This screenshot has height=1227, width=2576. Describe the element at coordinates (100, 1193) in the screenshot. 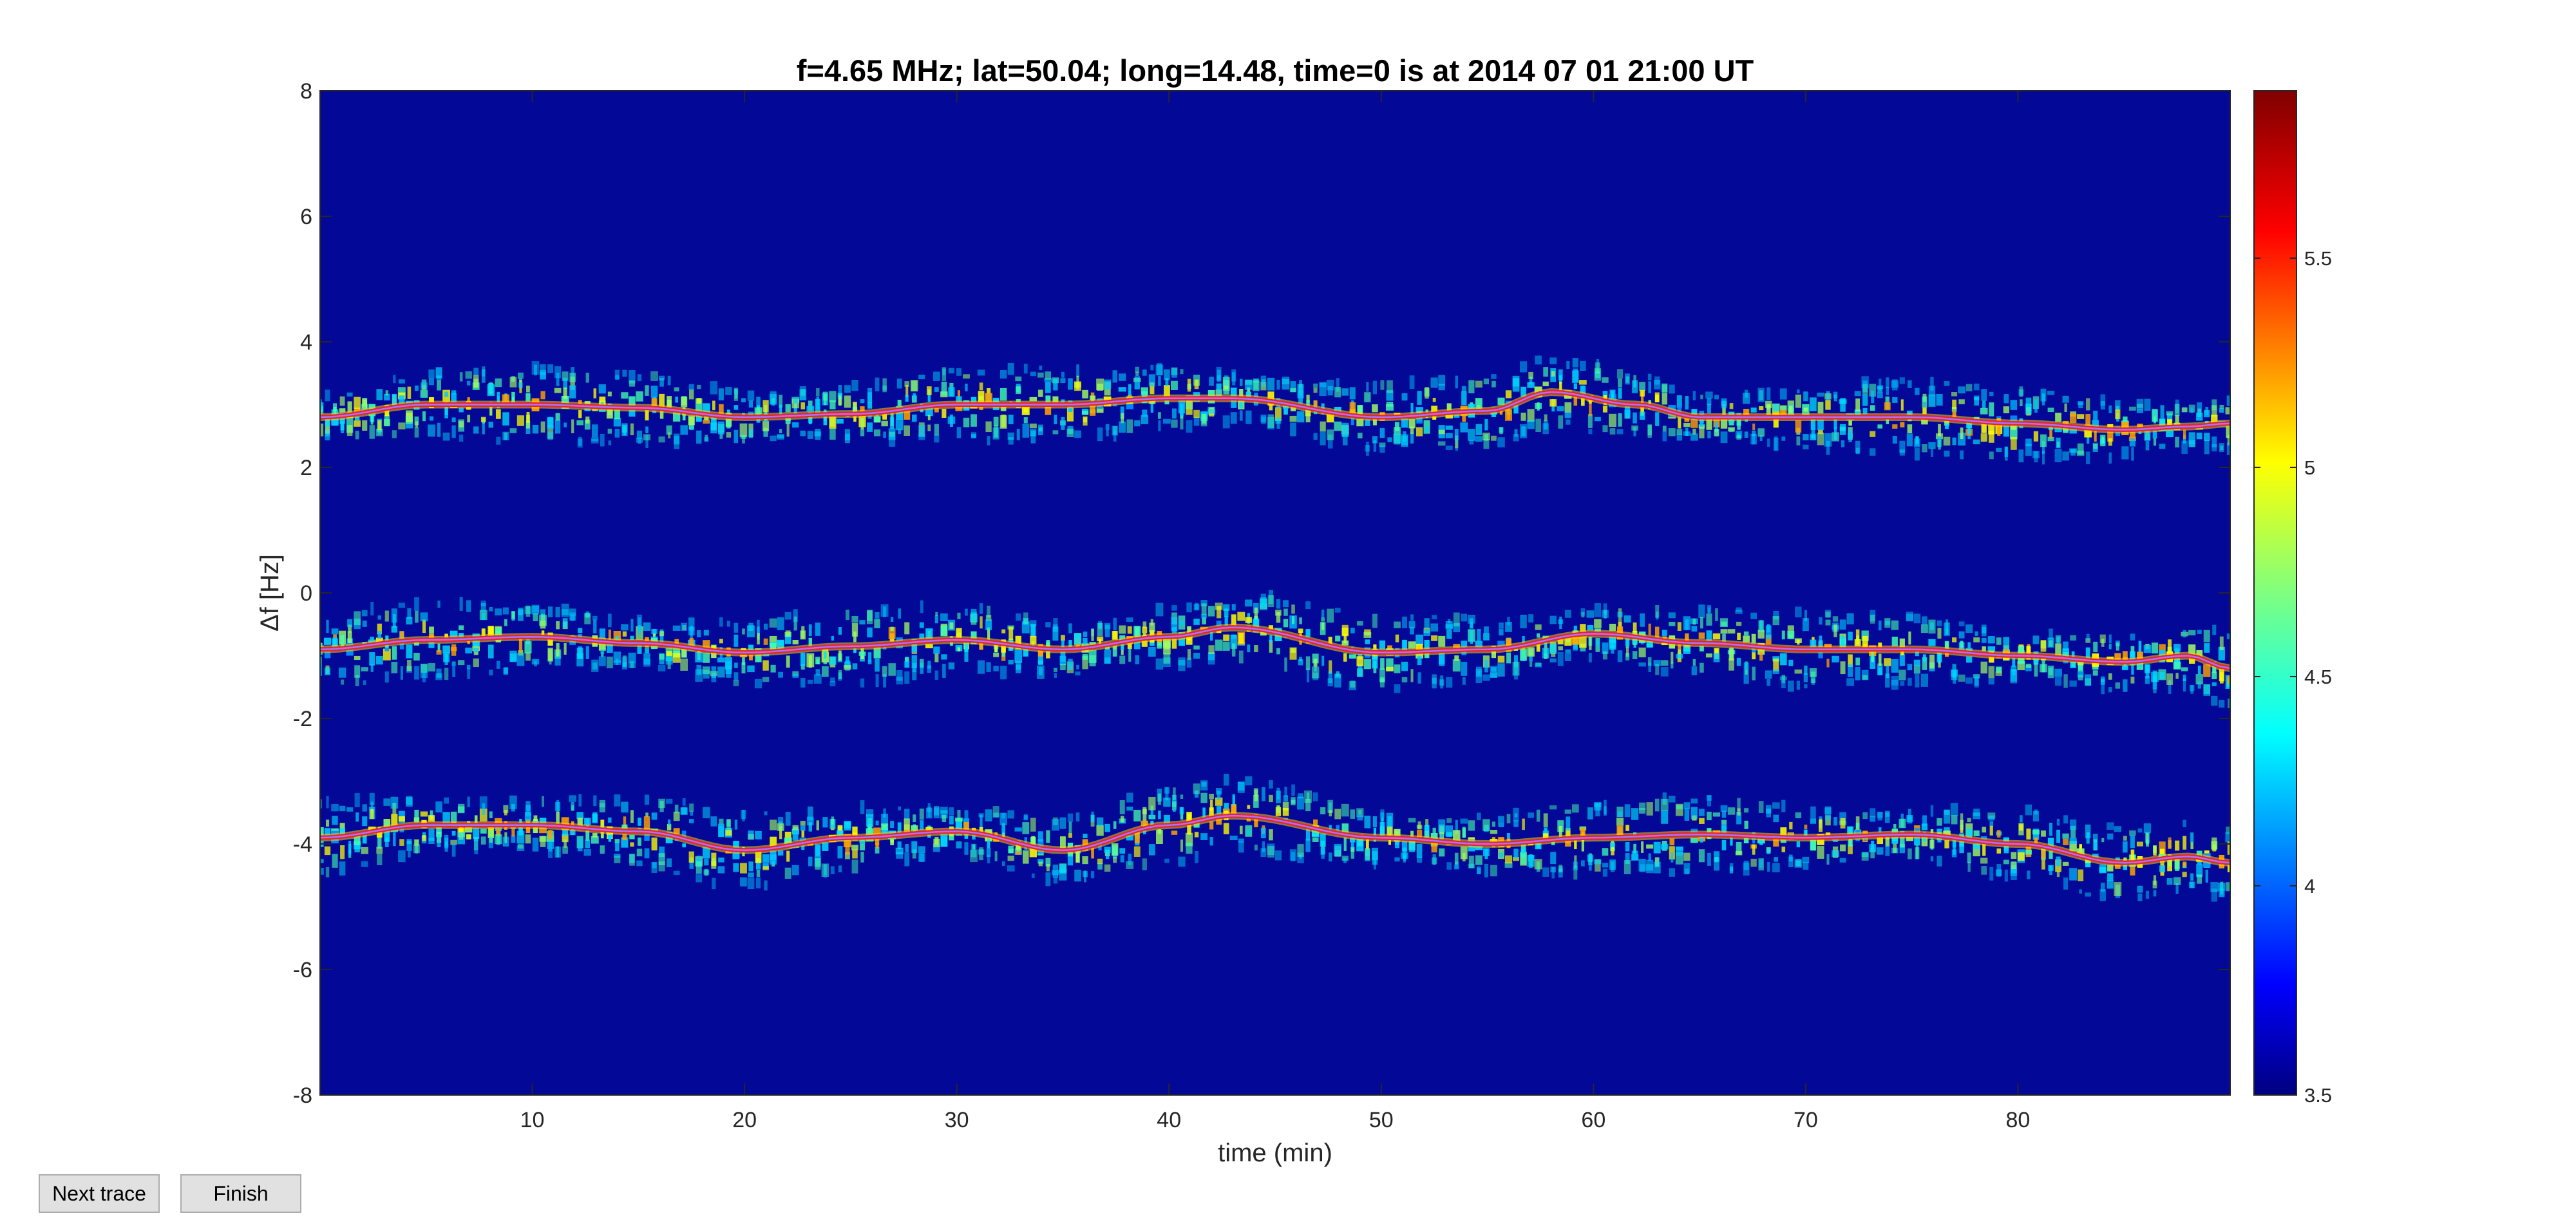

I see `next-trace-button: Next trace` at that location.